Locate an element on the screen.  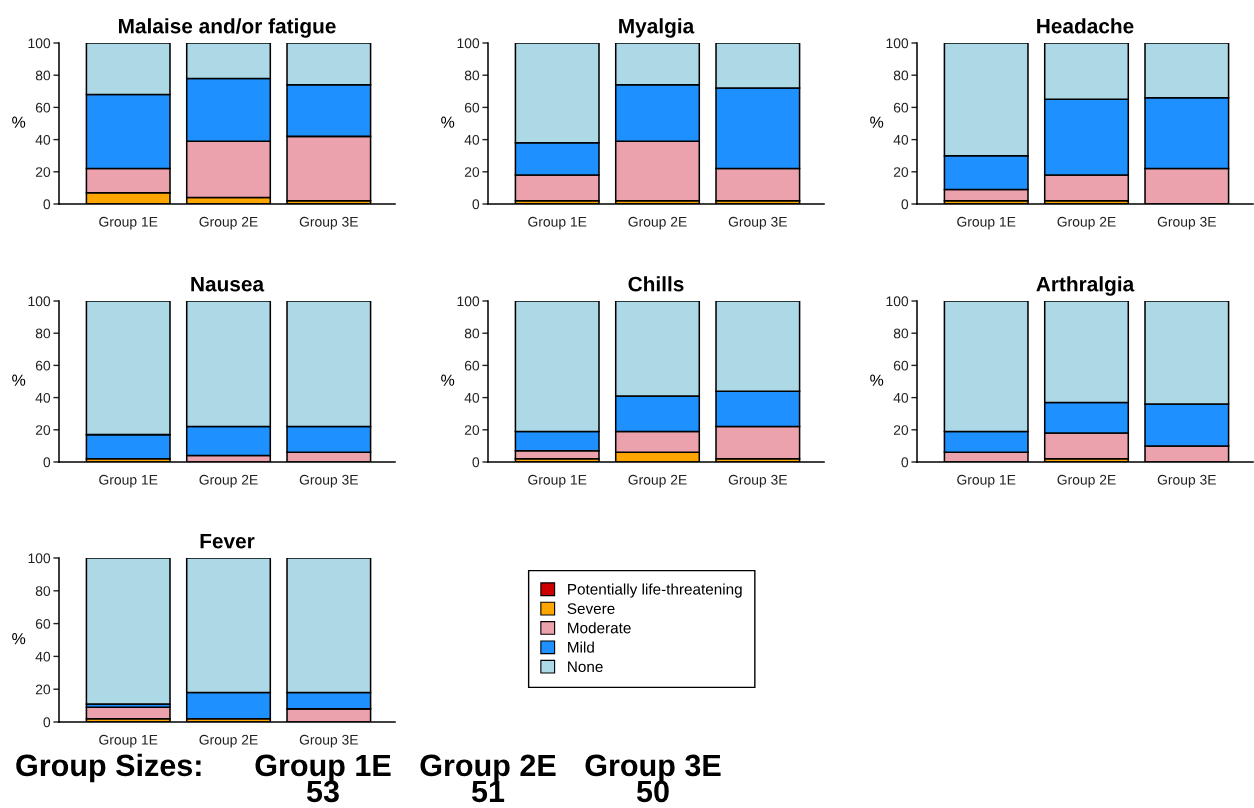
legend-label: None is located at coordinates (585, 667).